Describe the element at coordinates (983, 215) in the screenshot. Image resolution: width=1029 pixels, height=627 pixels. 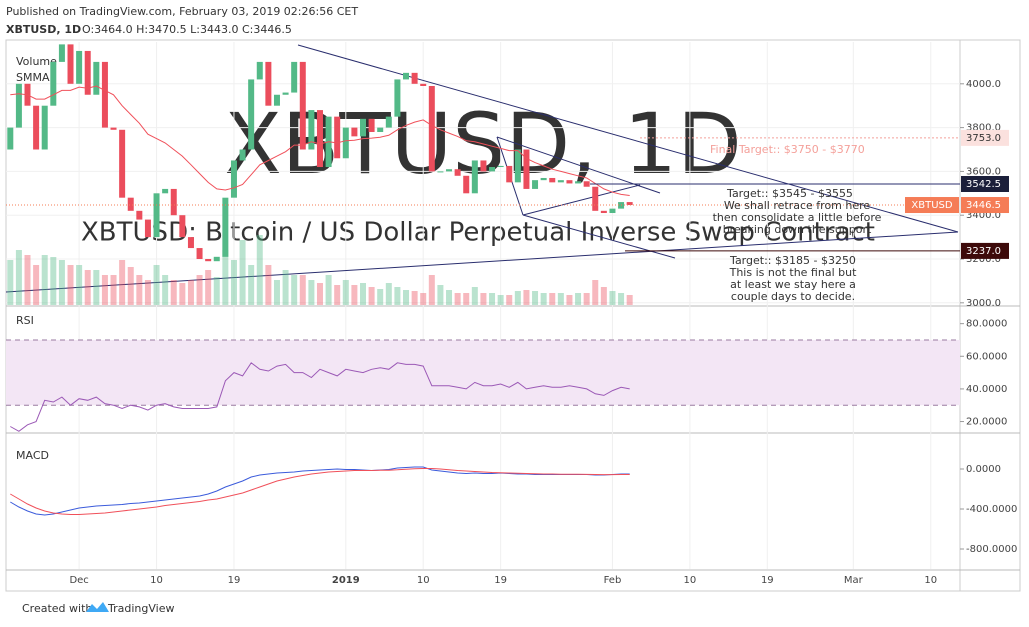
I see `y-tick-label: 3400.0` at that location.